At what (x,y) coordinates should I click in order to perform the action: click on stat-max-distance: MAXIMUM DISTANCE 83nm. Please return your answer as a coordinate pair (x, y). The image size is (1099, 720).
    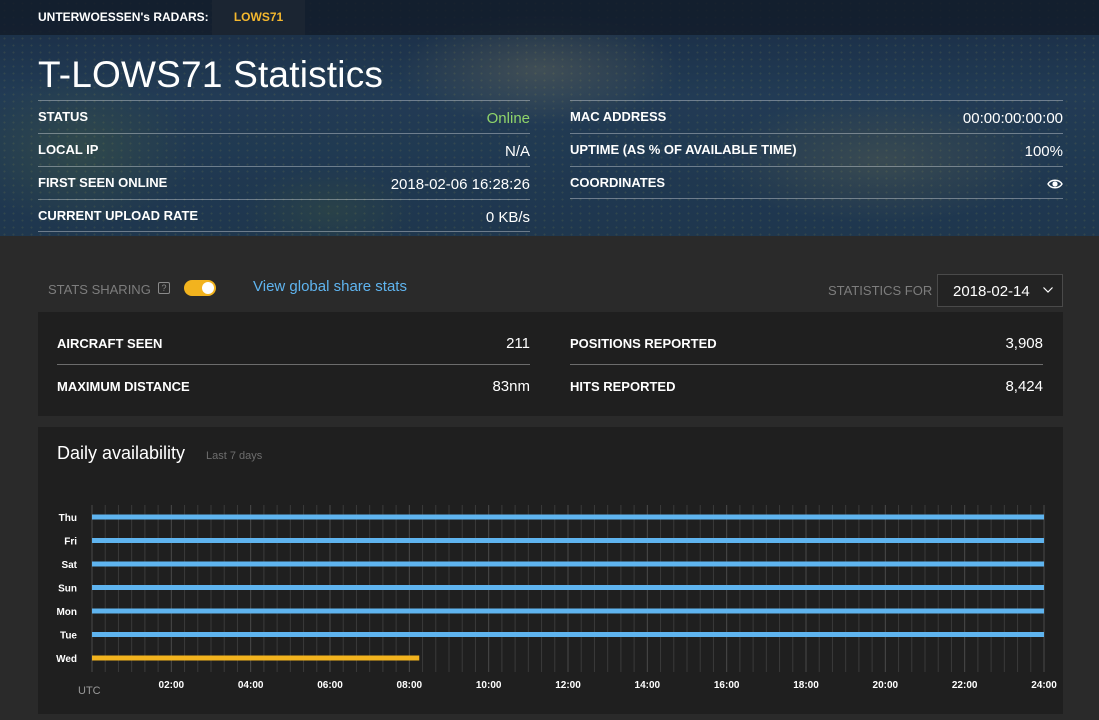
    Looking at the image, I should click on (293, 386).